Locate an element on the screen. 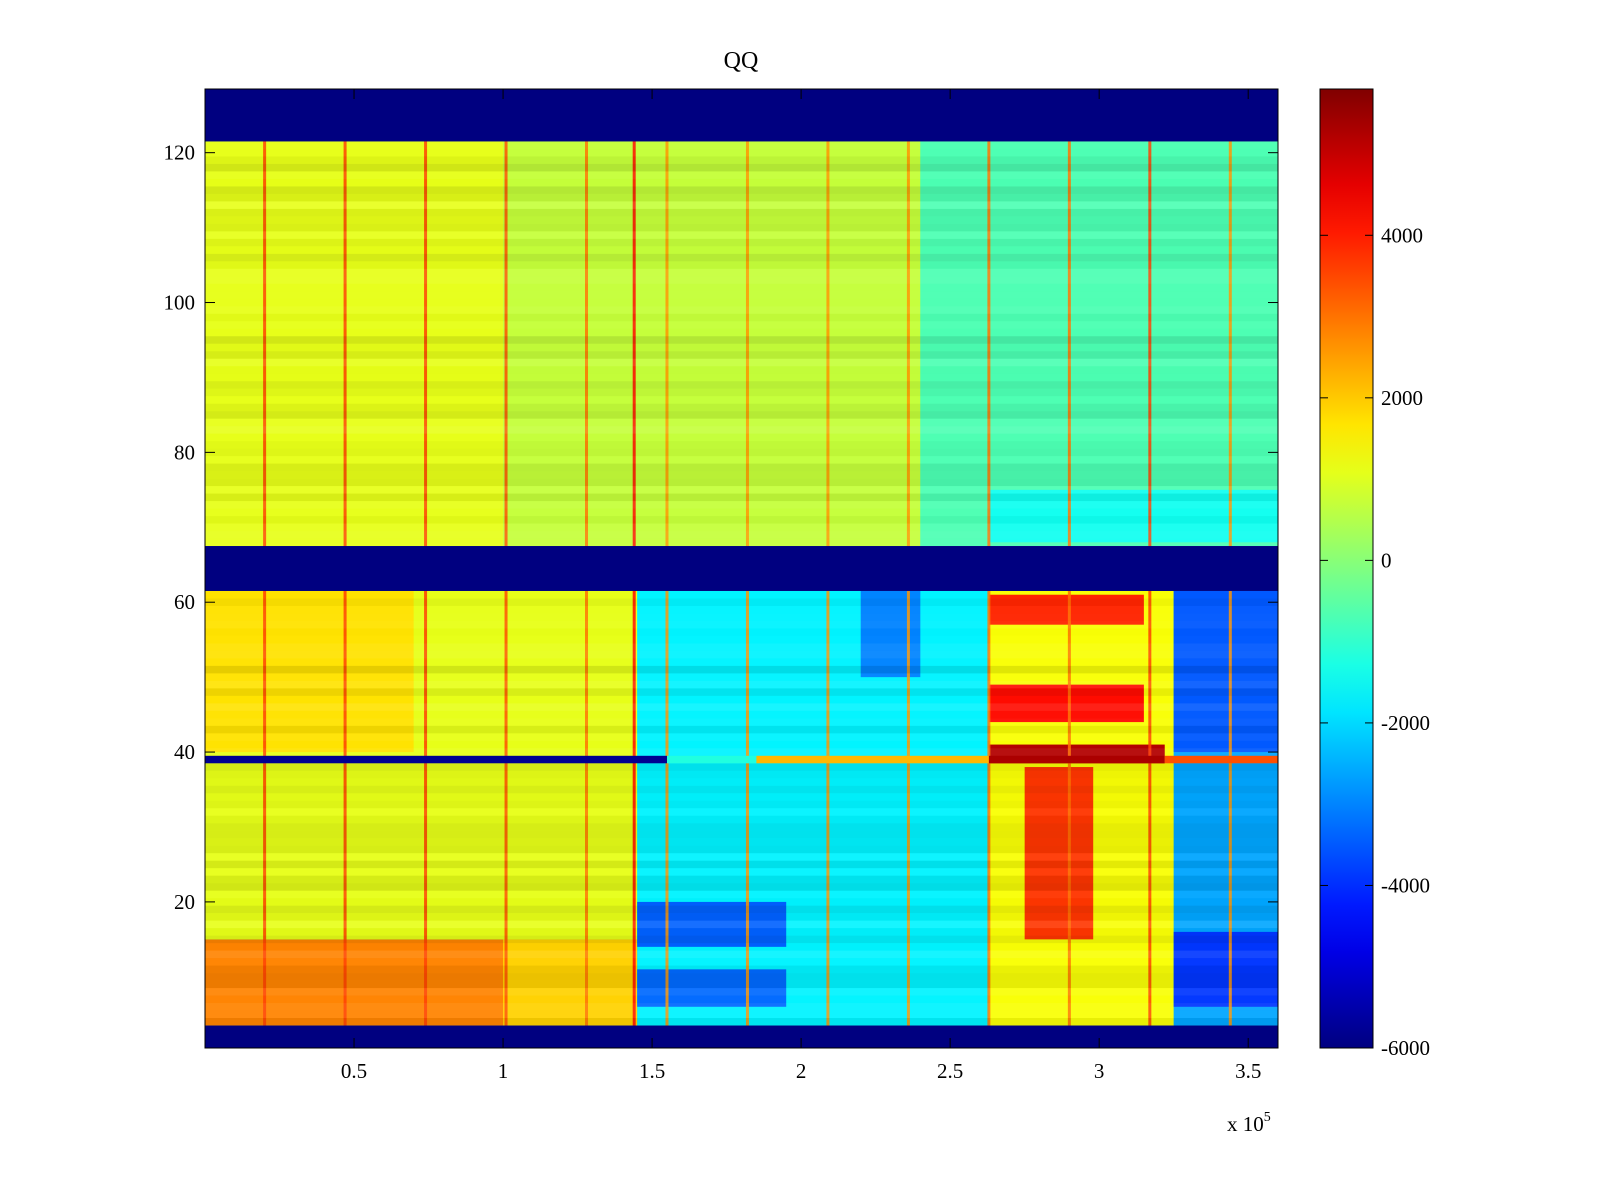 The image size is (1600, 1200). chart-title: QQ is located at coordinates (741, 61).